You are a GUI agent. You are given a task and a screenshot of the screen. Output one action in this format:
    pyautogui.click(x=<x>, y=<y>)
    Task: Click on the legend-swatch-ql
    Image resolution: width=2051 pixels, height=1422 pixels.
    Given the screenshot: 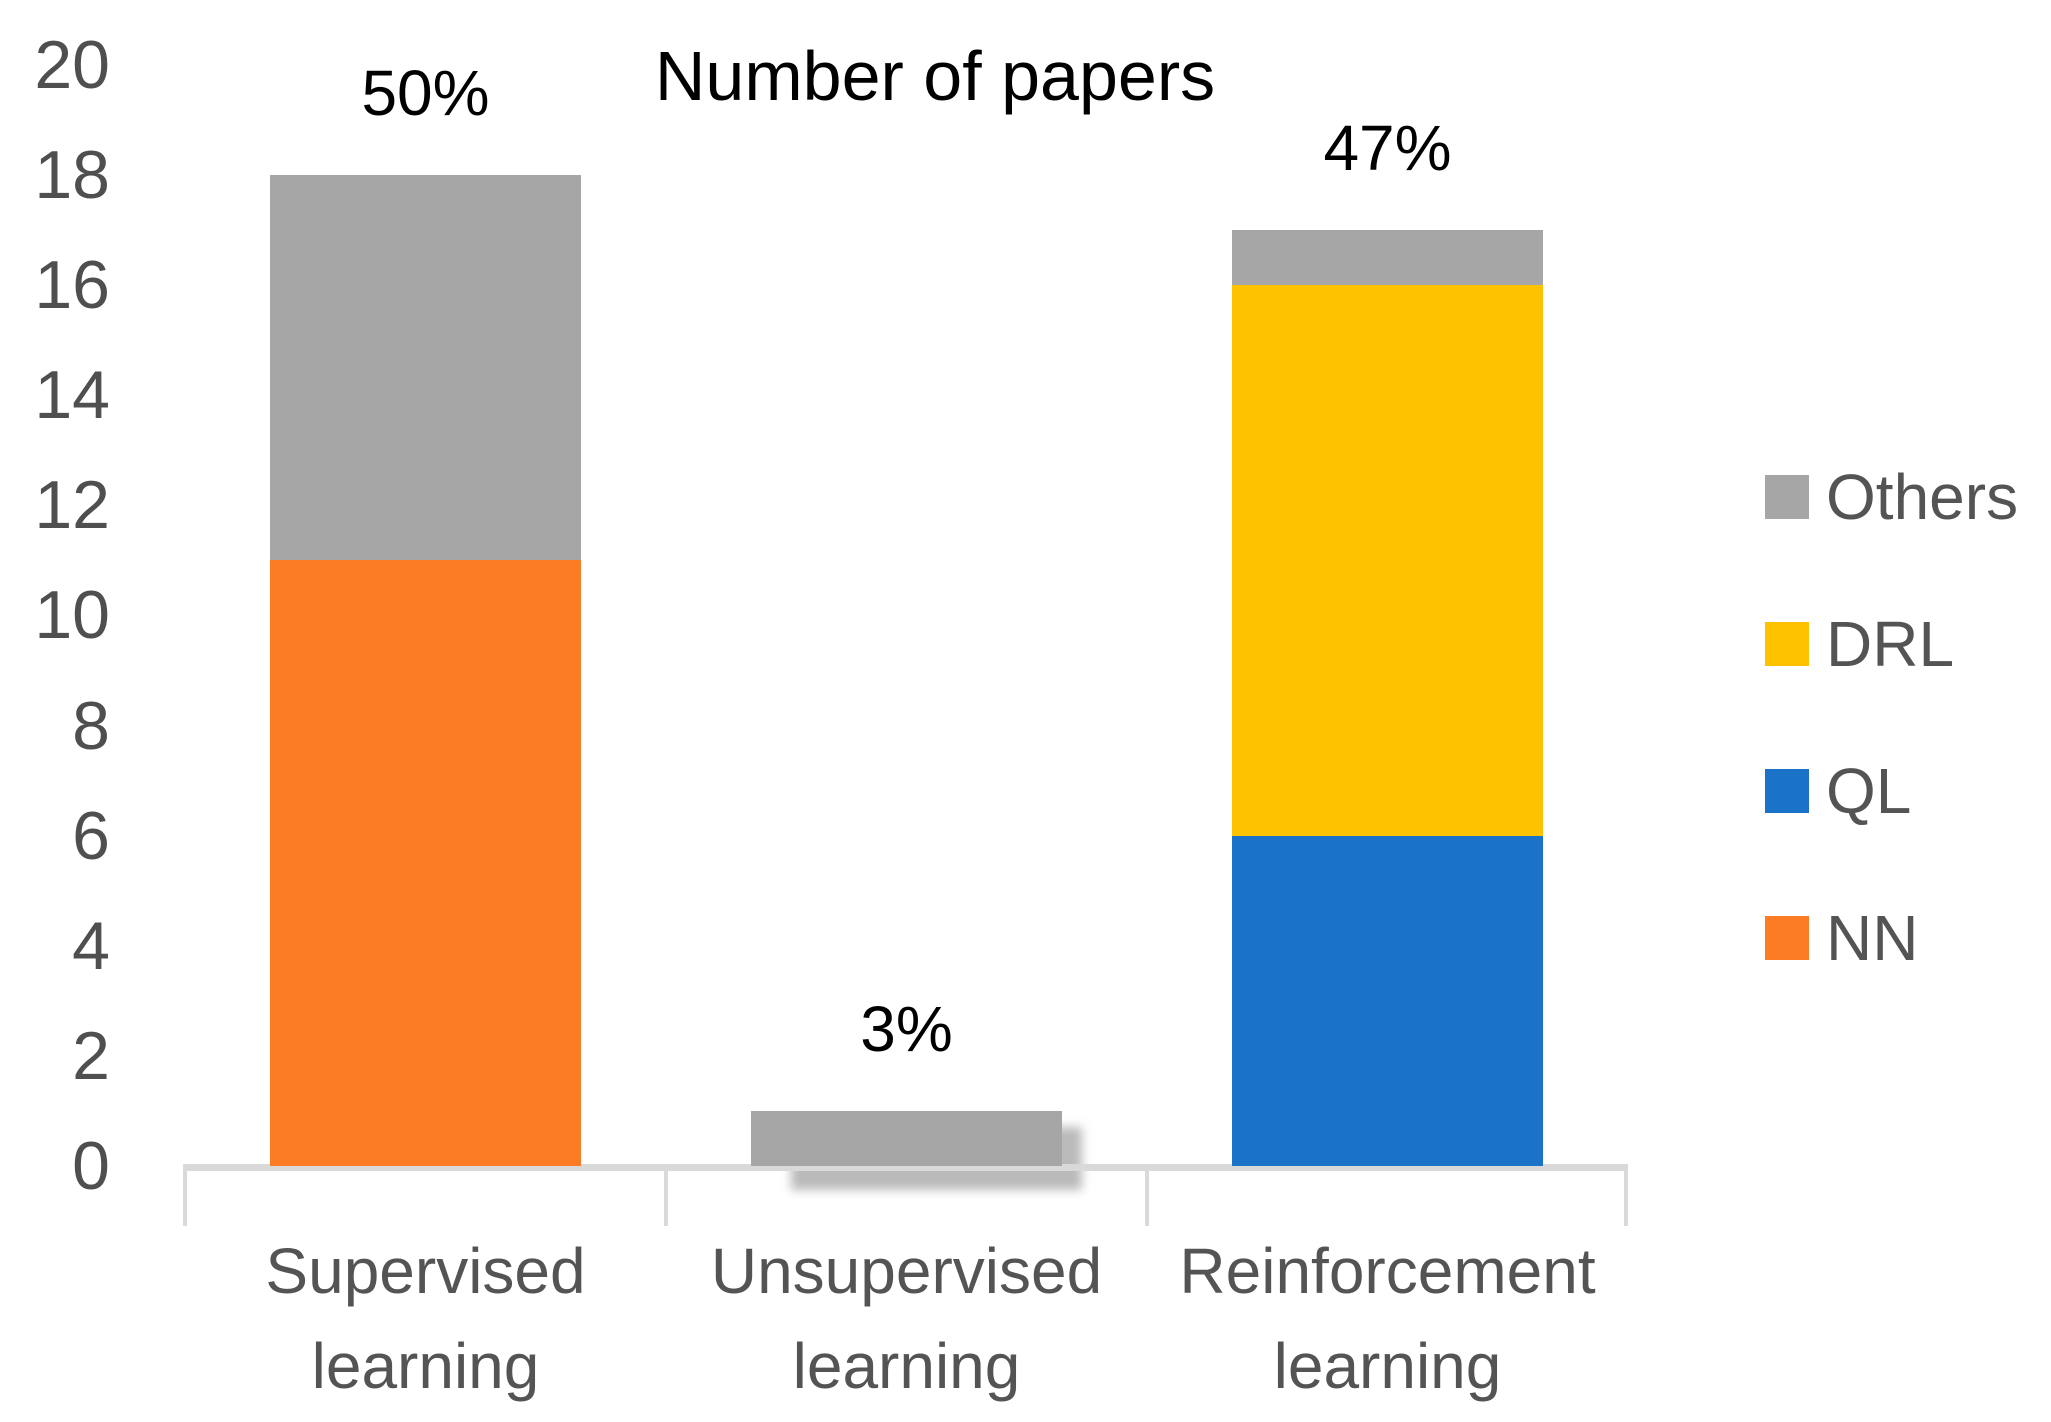 What is the action you would take?
    pyautogui.click(x=1787, y=791)
    